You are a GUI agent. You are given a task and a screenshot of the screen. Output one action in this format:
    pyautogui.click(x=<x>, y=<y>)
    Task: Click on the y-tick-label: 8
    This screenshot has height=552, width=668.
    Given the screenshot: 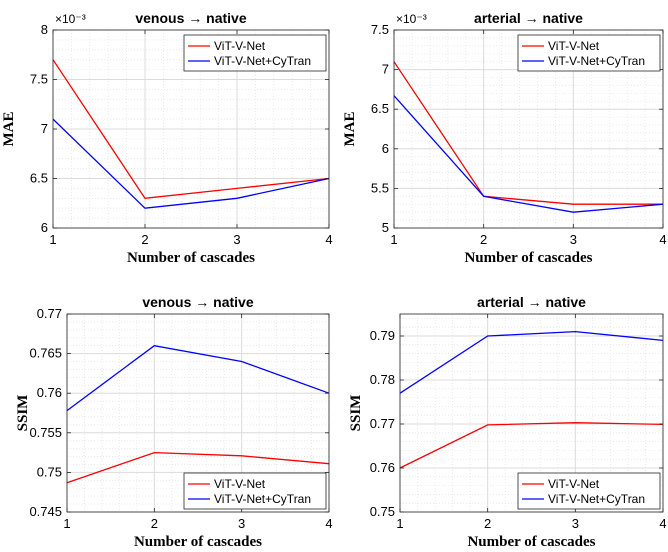 What is the action you would take?
    pyautogui.click(x=44, y=29)
    